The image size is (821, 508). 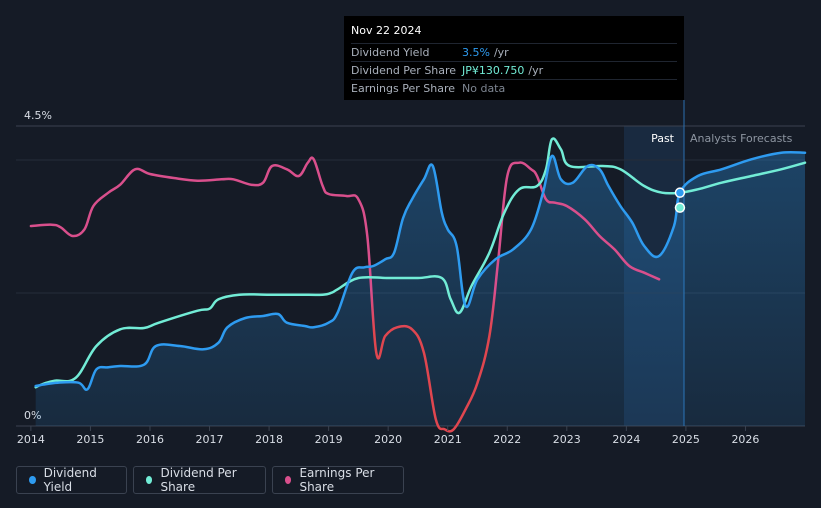 What do you see at coordinates (150, 439) in the screenshot?
I see `x-tick-label: 2016` at bounding box center [150, 439].